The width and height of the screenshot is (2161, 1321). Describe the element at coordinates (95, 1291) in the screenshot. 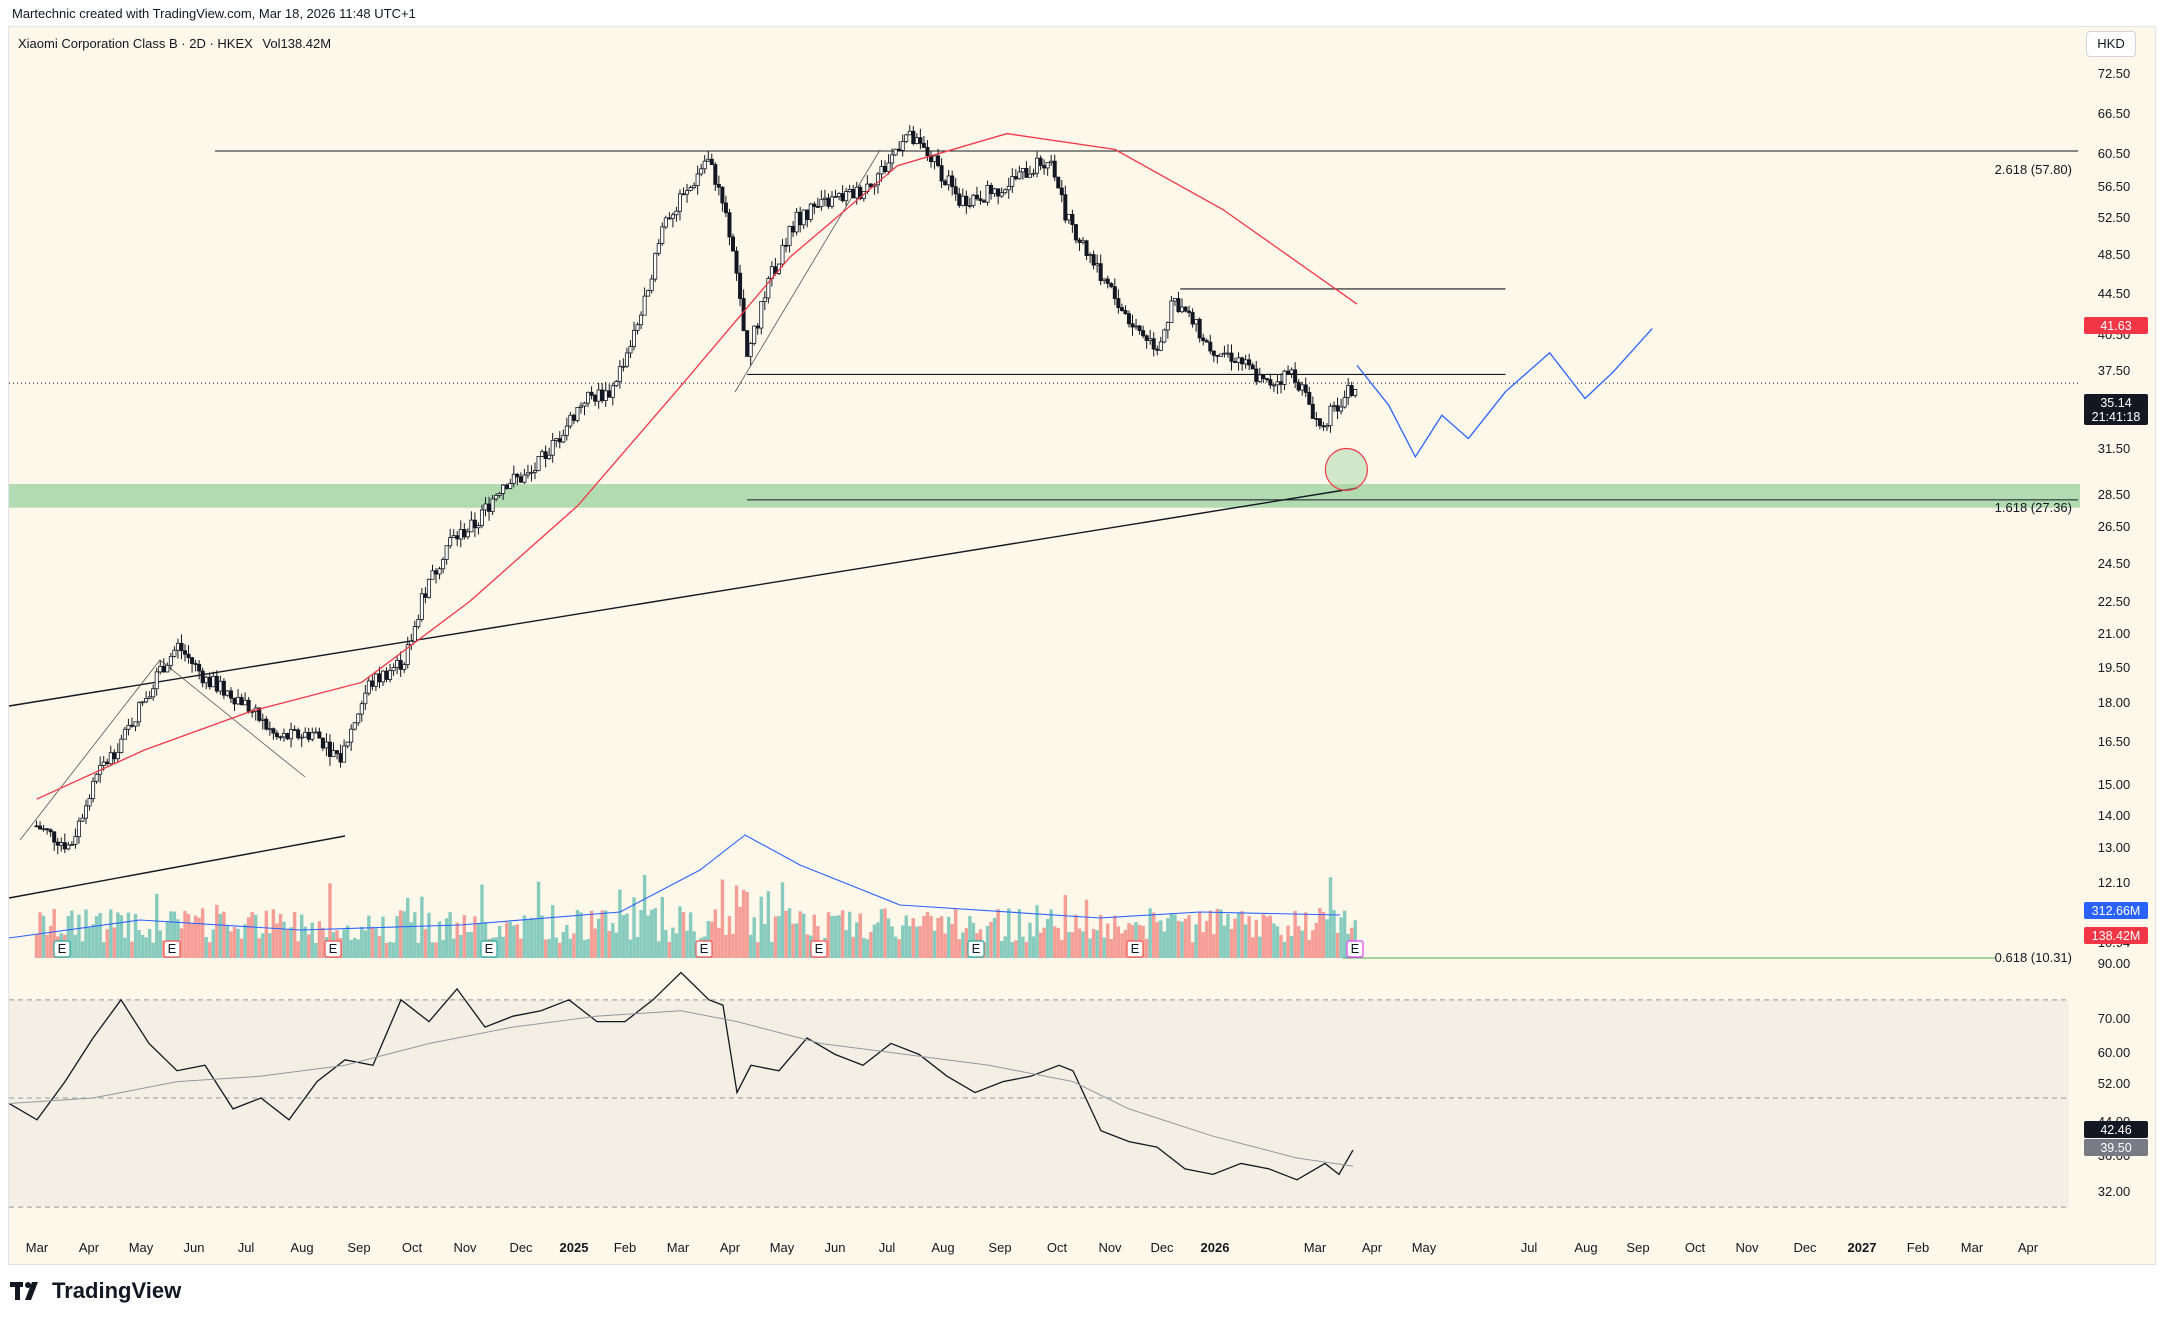

I see `tradingview-logo: TradingView` at that location.